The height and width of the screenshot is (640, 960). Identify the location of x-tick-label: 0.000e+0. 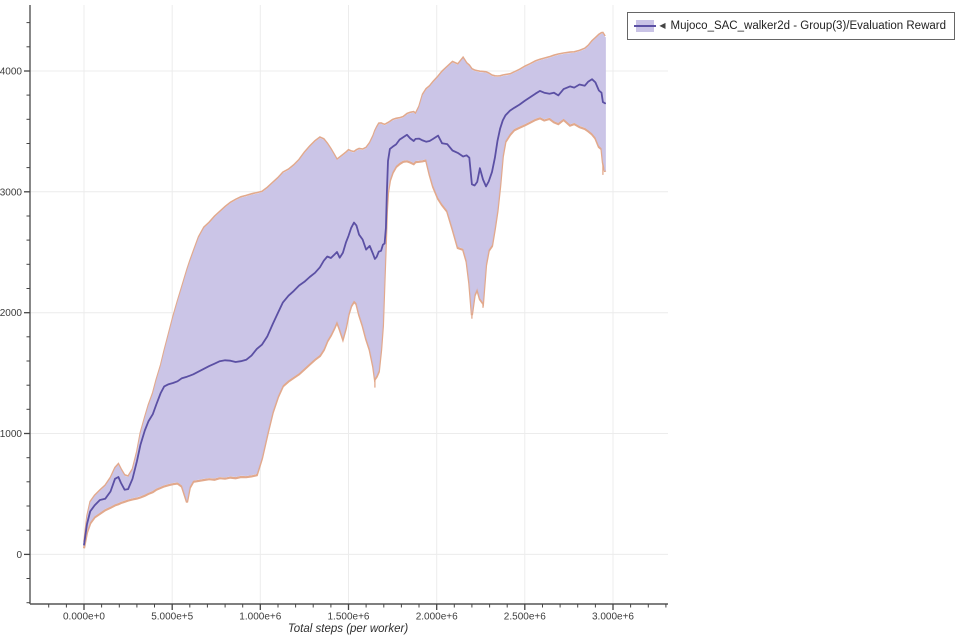
(84, 617).